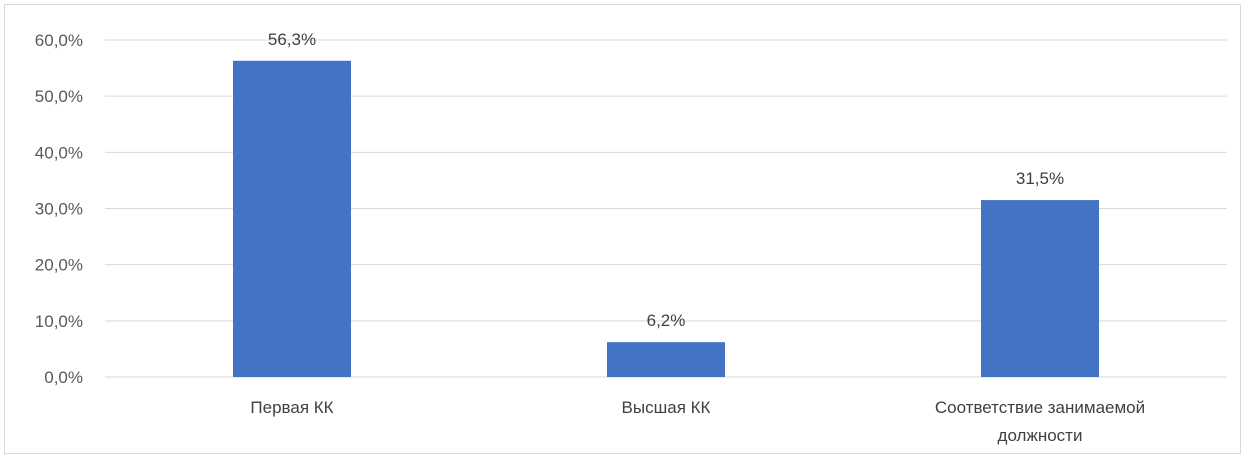  Describe the element at coordinates (59, 265) in the screenshot. I see `y-tick-label: 20,0%` at that location.